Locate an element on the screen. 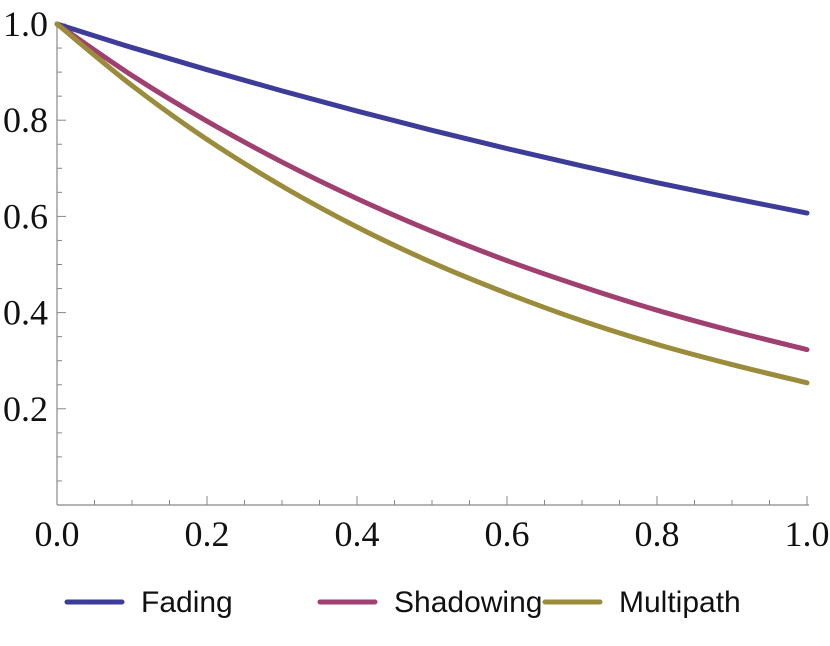 The height and width of the screenshot is (646, 830). x-tick-label: 0.0 is located at coordinates (57, 534).